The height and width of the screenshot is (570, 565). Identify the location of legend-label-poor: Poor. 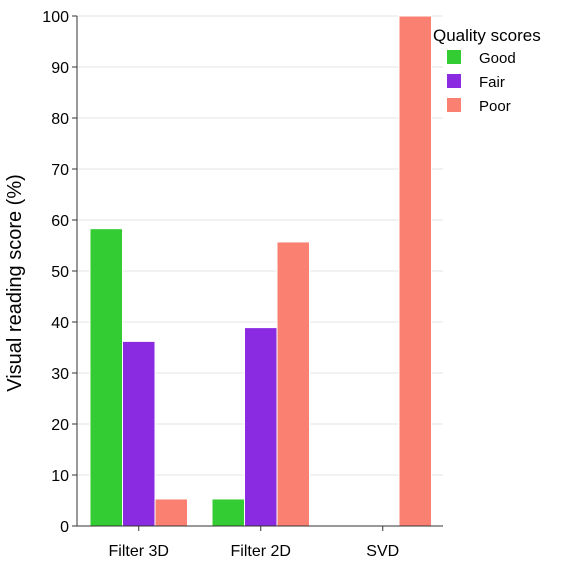
(495, 106).